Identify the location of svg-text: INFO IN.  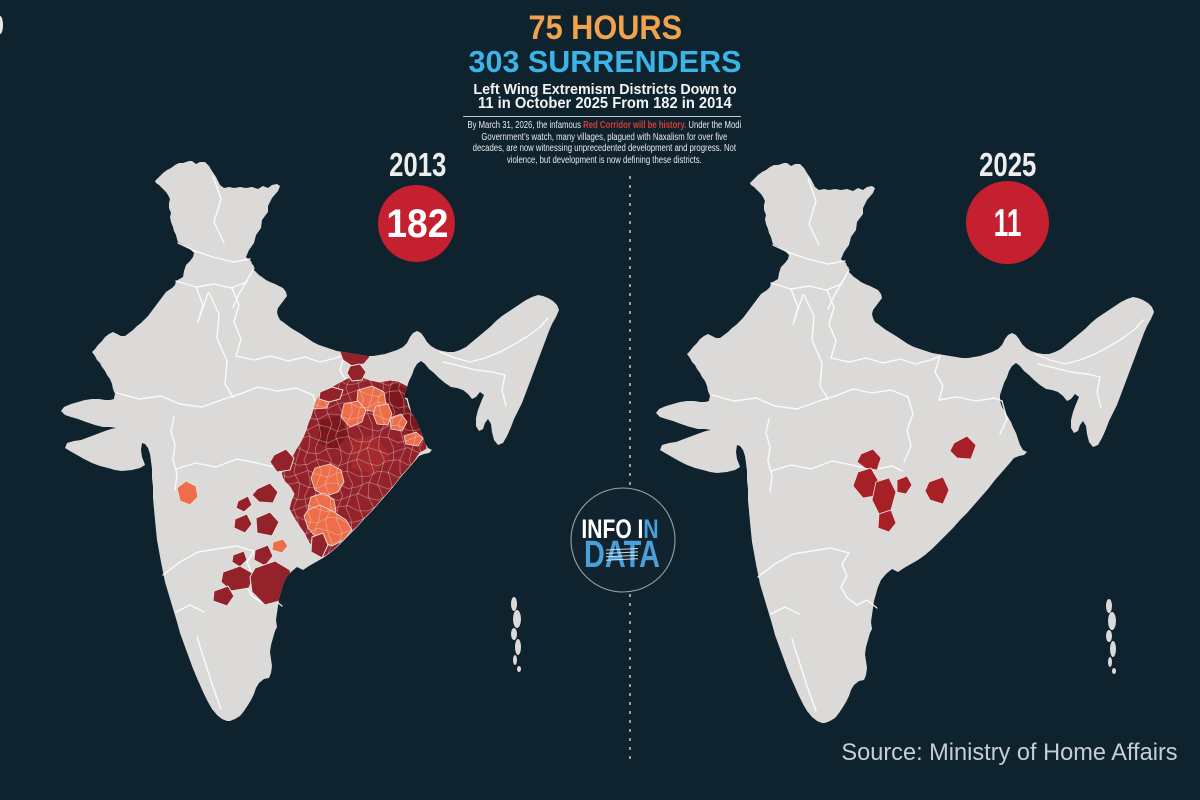
(619, 530).